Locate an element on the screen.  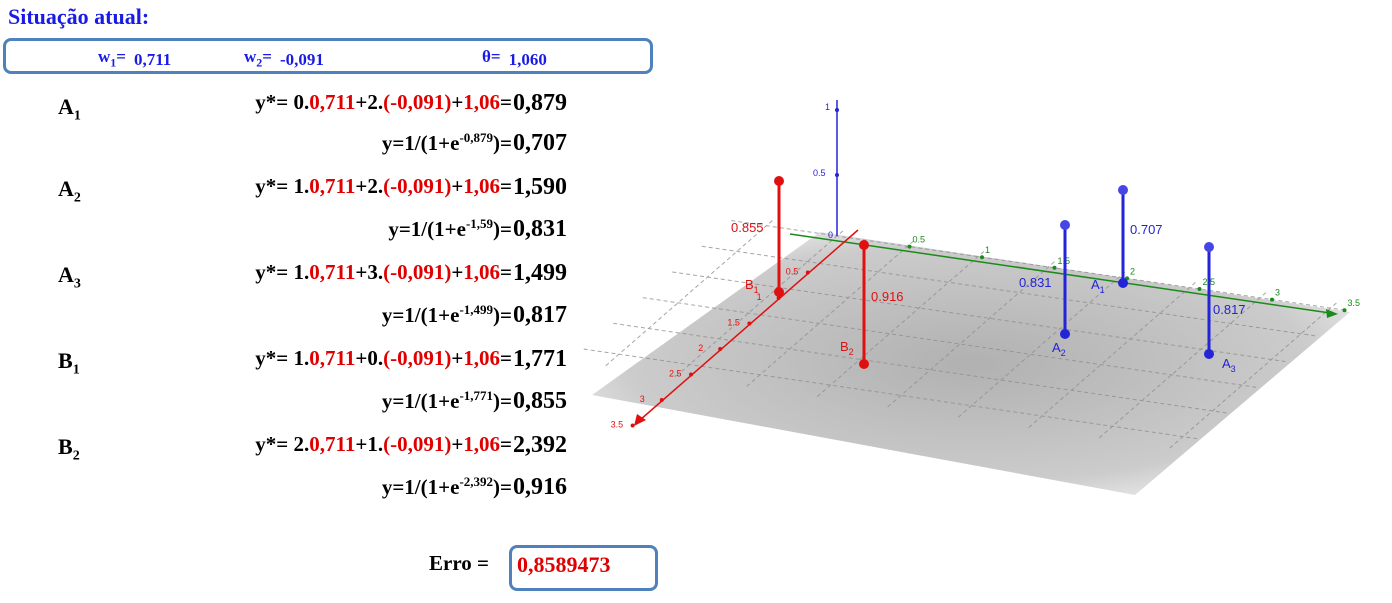
sigmoid-expr: y=1/(1+e-0,879)= is located at coordinates (447, 143).